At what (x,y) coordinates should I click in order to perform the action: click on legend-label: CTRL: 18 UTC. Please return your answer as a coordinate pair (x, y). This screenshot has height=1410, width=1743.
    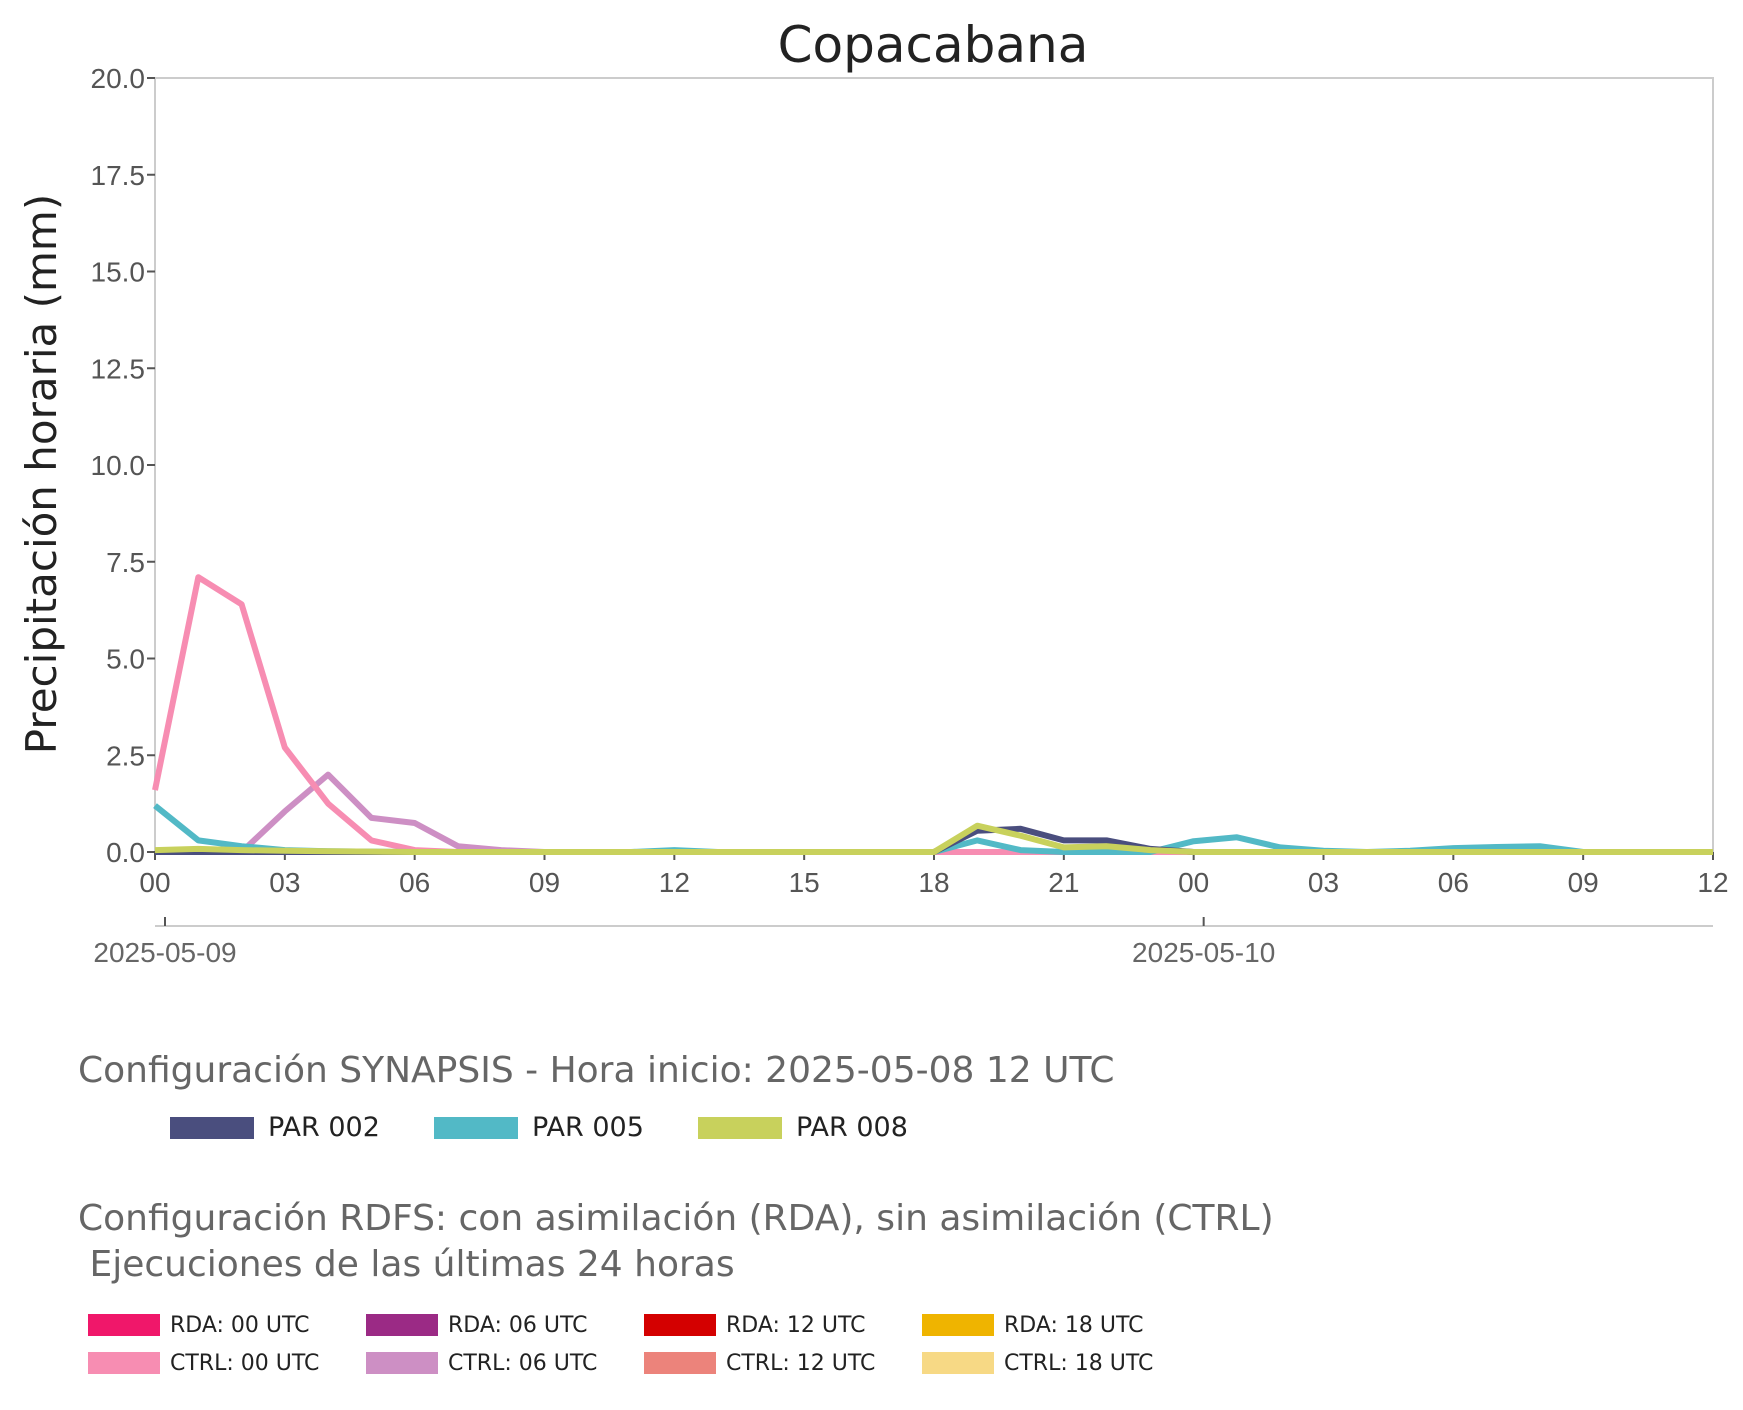
    Looking at the image, I should click on (1079, 1363).